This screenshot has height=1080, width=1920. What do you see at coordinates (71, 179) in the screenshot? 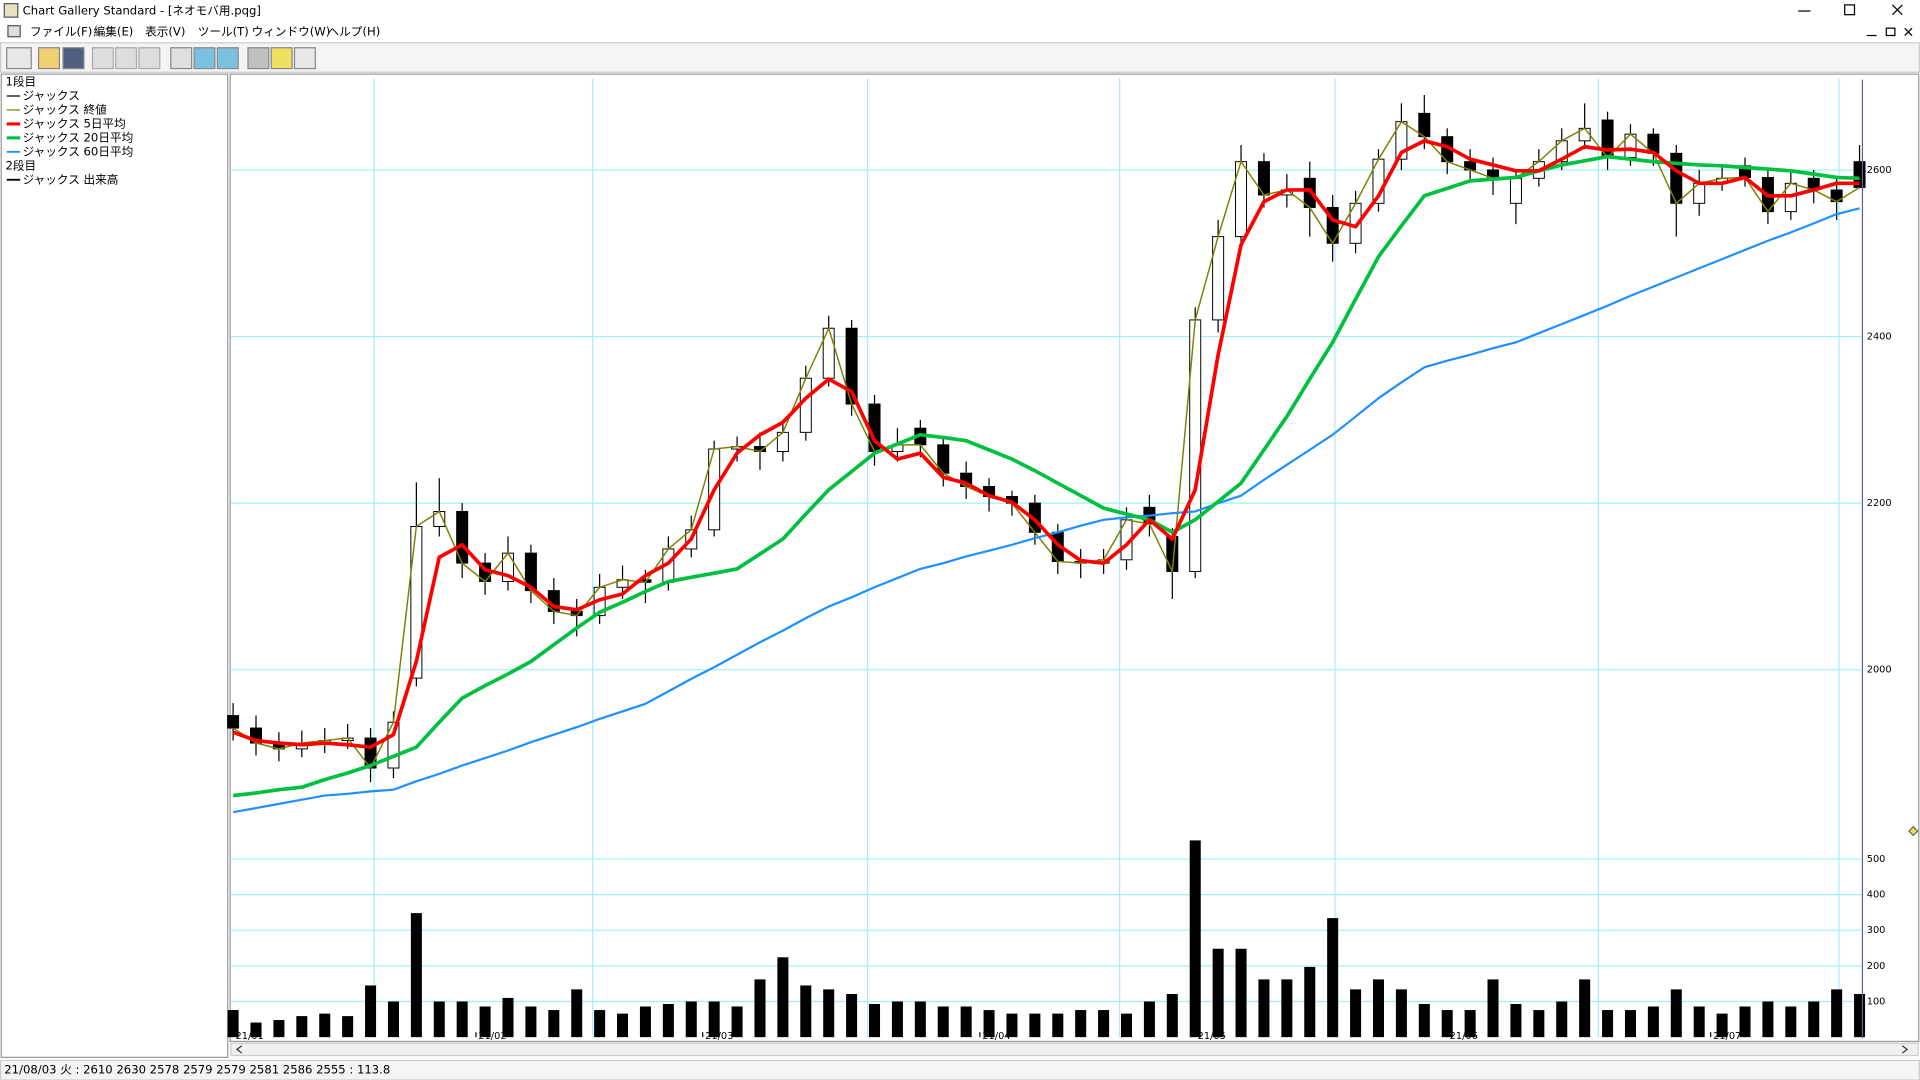
I see `legend-label: ジャックス 出来高` at bounding box center [71, 179].